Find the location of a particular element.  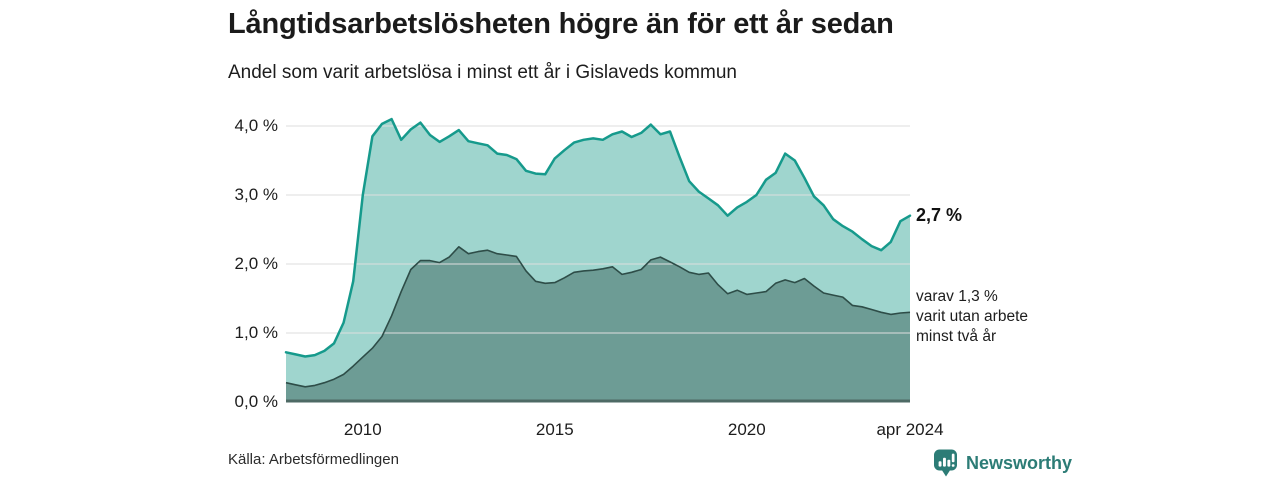

line-two-years is located at coordinates (598, 317).